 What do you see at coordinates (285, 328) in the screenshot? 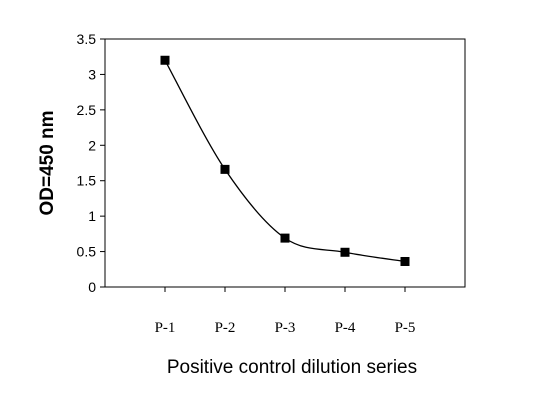
I see `x-tick-label: P-3` at bounding box center [285, 328].